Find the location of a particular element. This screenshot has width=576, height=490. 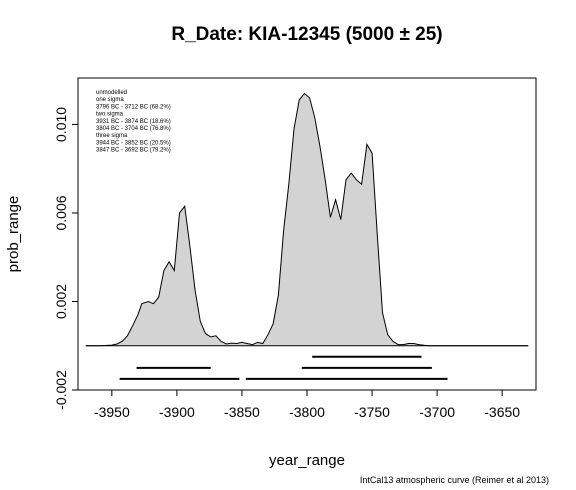

x-tick-label: -3650 is located at coordinates (502, 412).